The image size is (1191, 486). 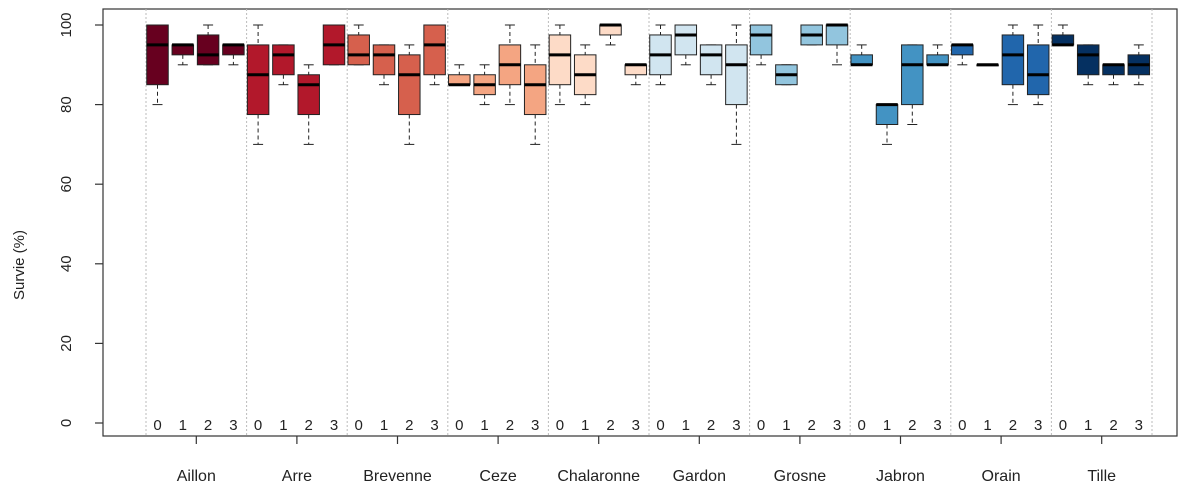 I want to click on y-tick-label: 100, so click(x=66, y=24).